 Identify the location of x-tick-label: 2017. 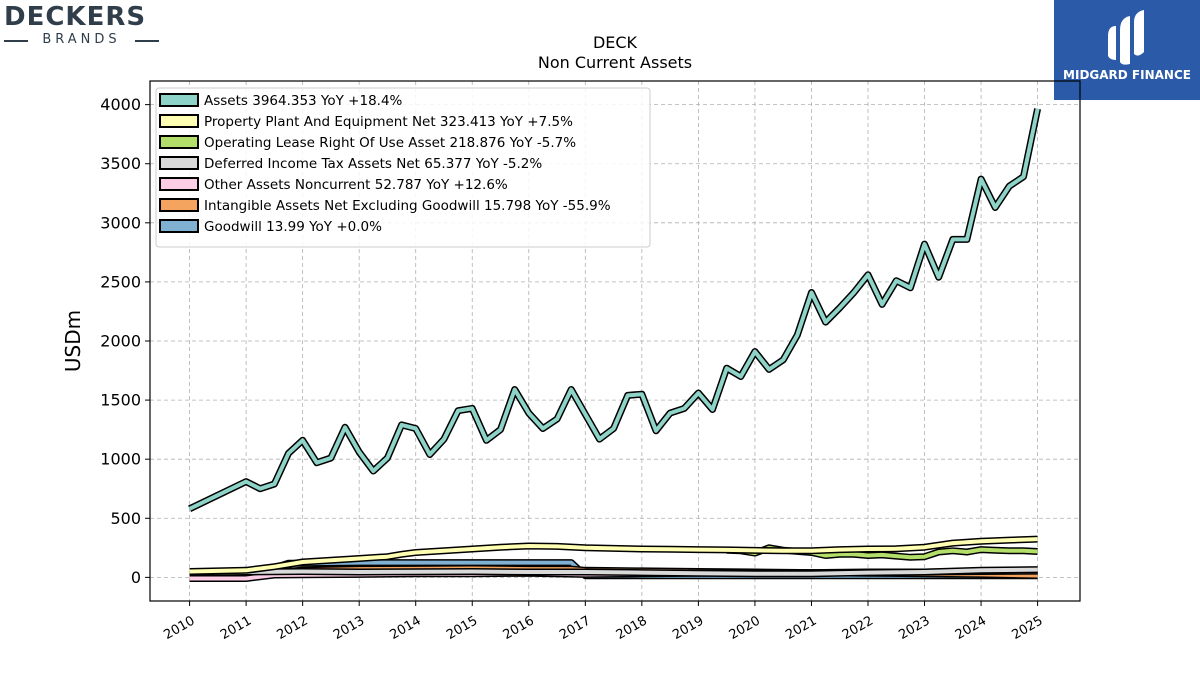
(575, 628).